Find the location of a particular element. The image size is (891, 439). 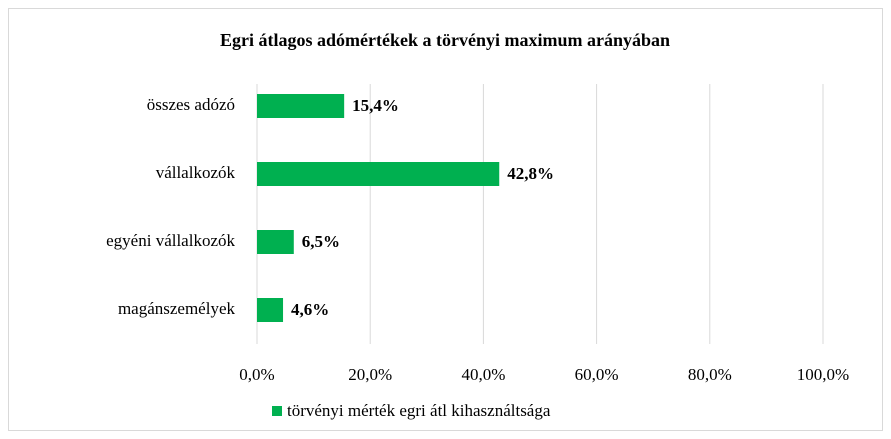

data-label: 42,8% is located at coordinates (530, 173).